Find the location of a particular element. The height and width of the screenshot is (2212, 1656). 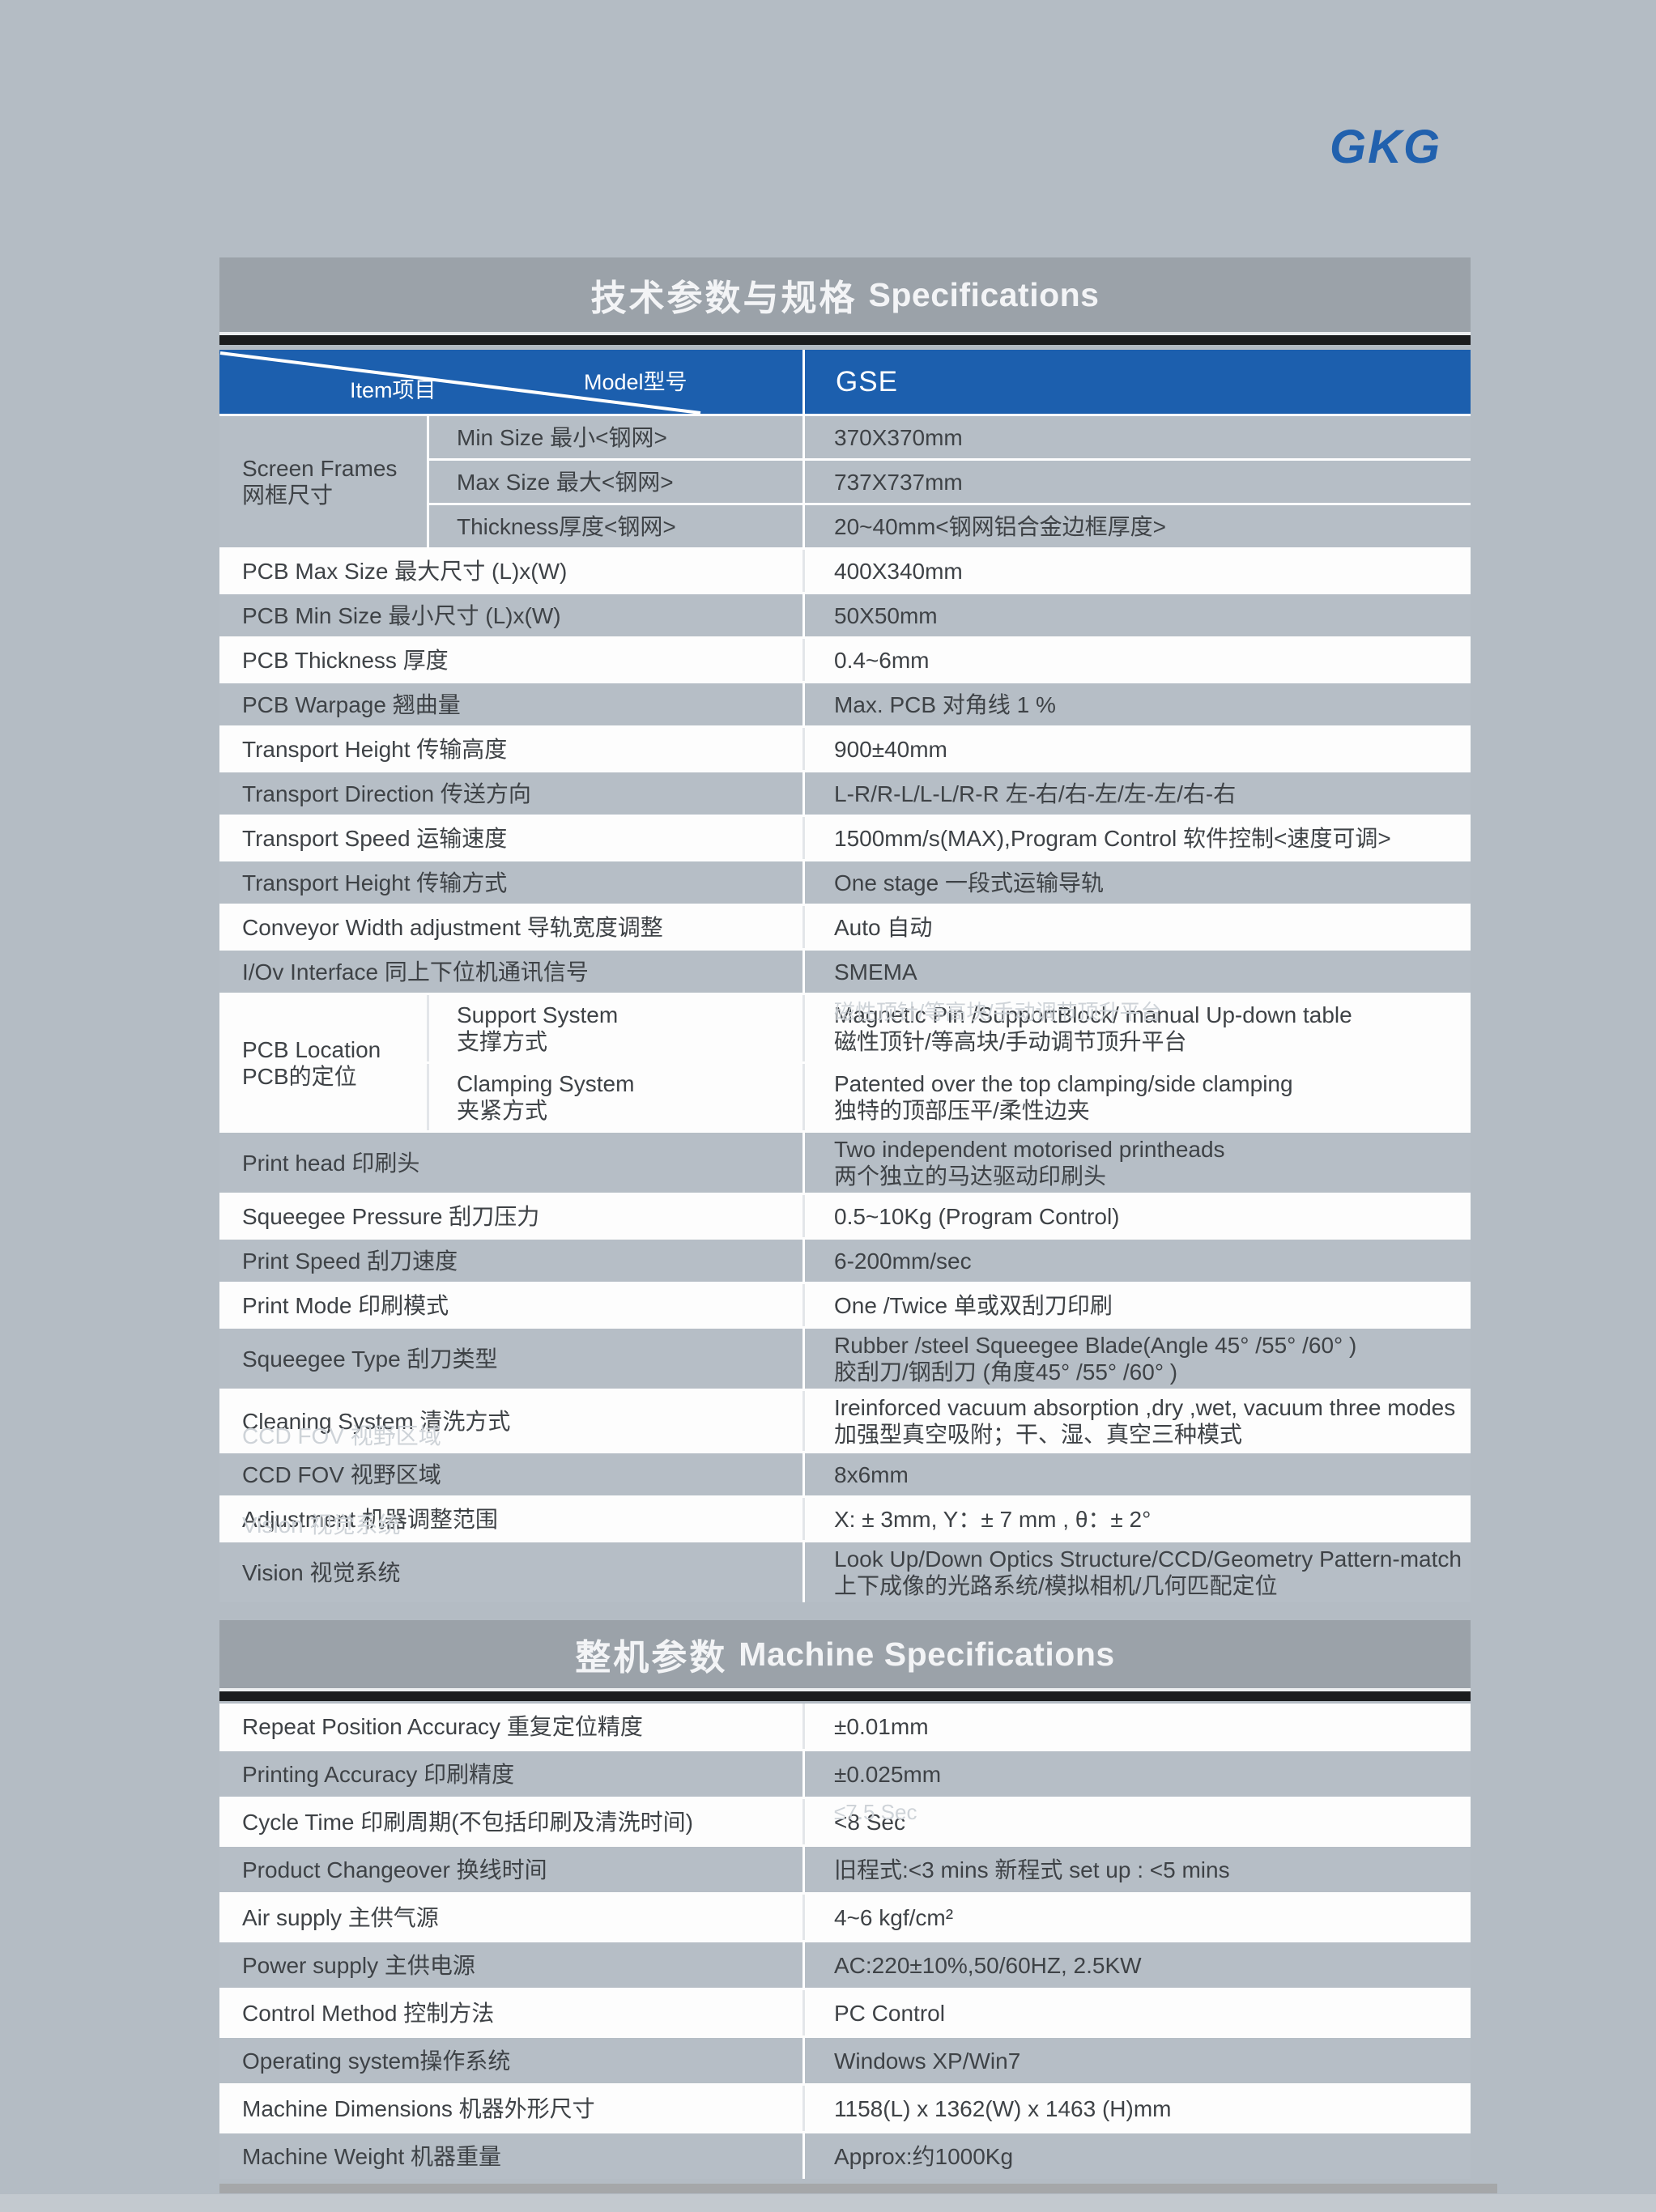

spec-row: Print Speed 刮刀速度 6-200mm/sec is located at coordinates (845, 1261).